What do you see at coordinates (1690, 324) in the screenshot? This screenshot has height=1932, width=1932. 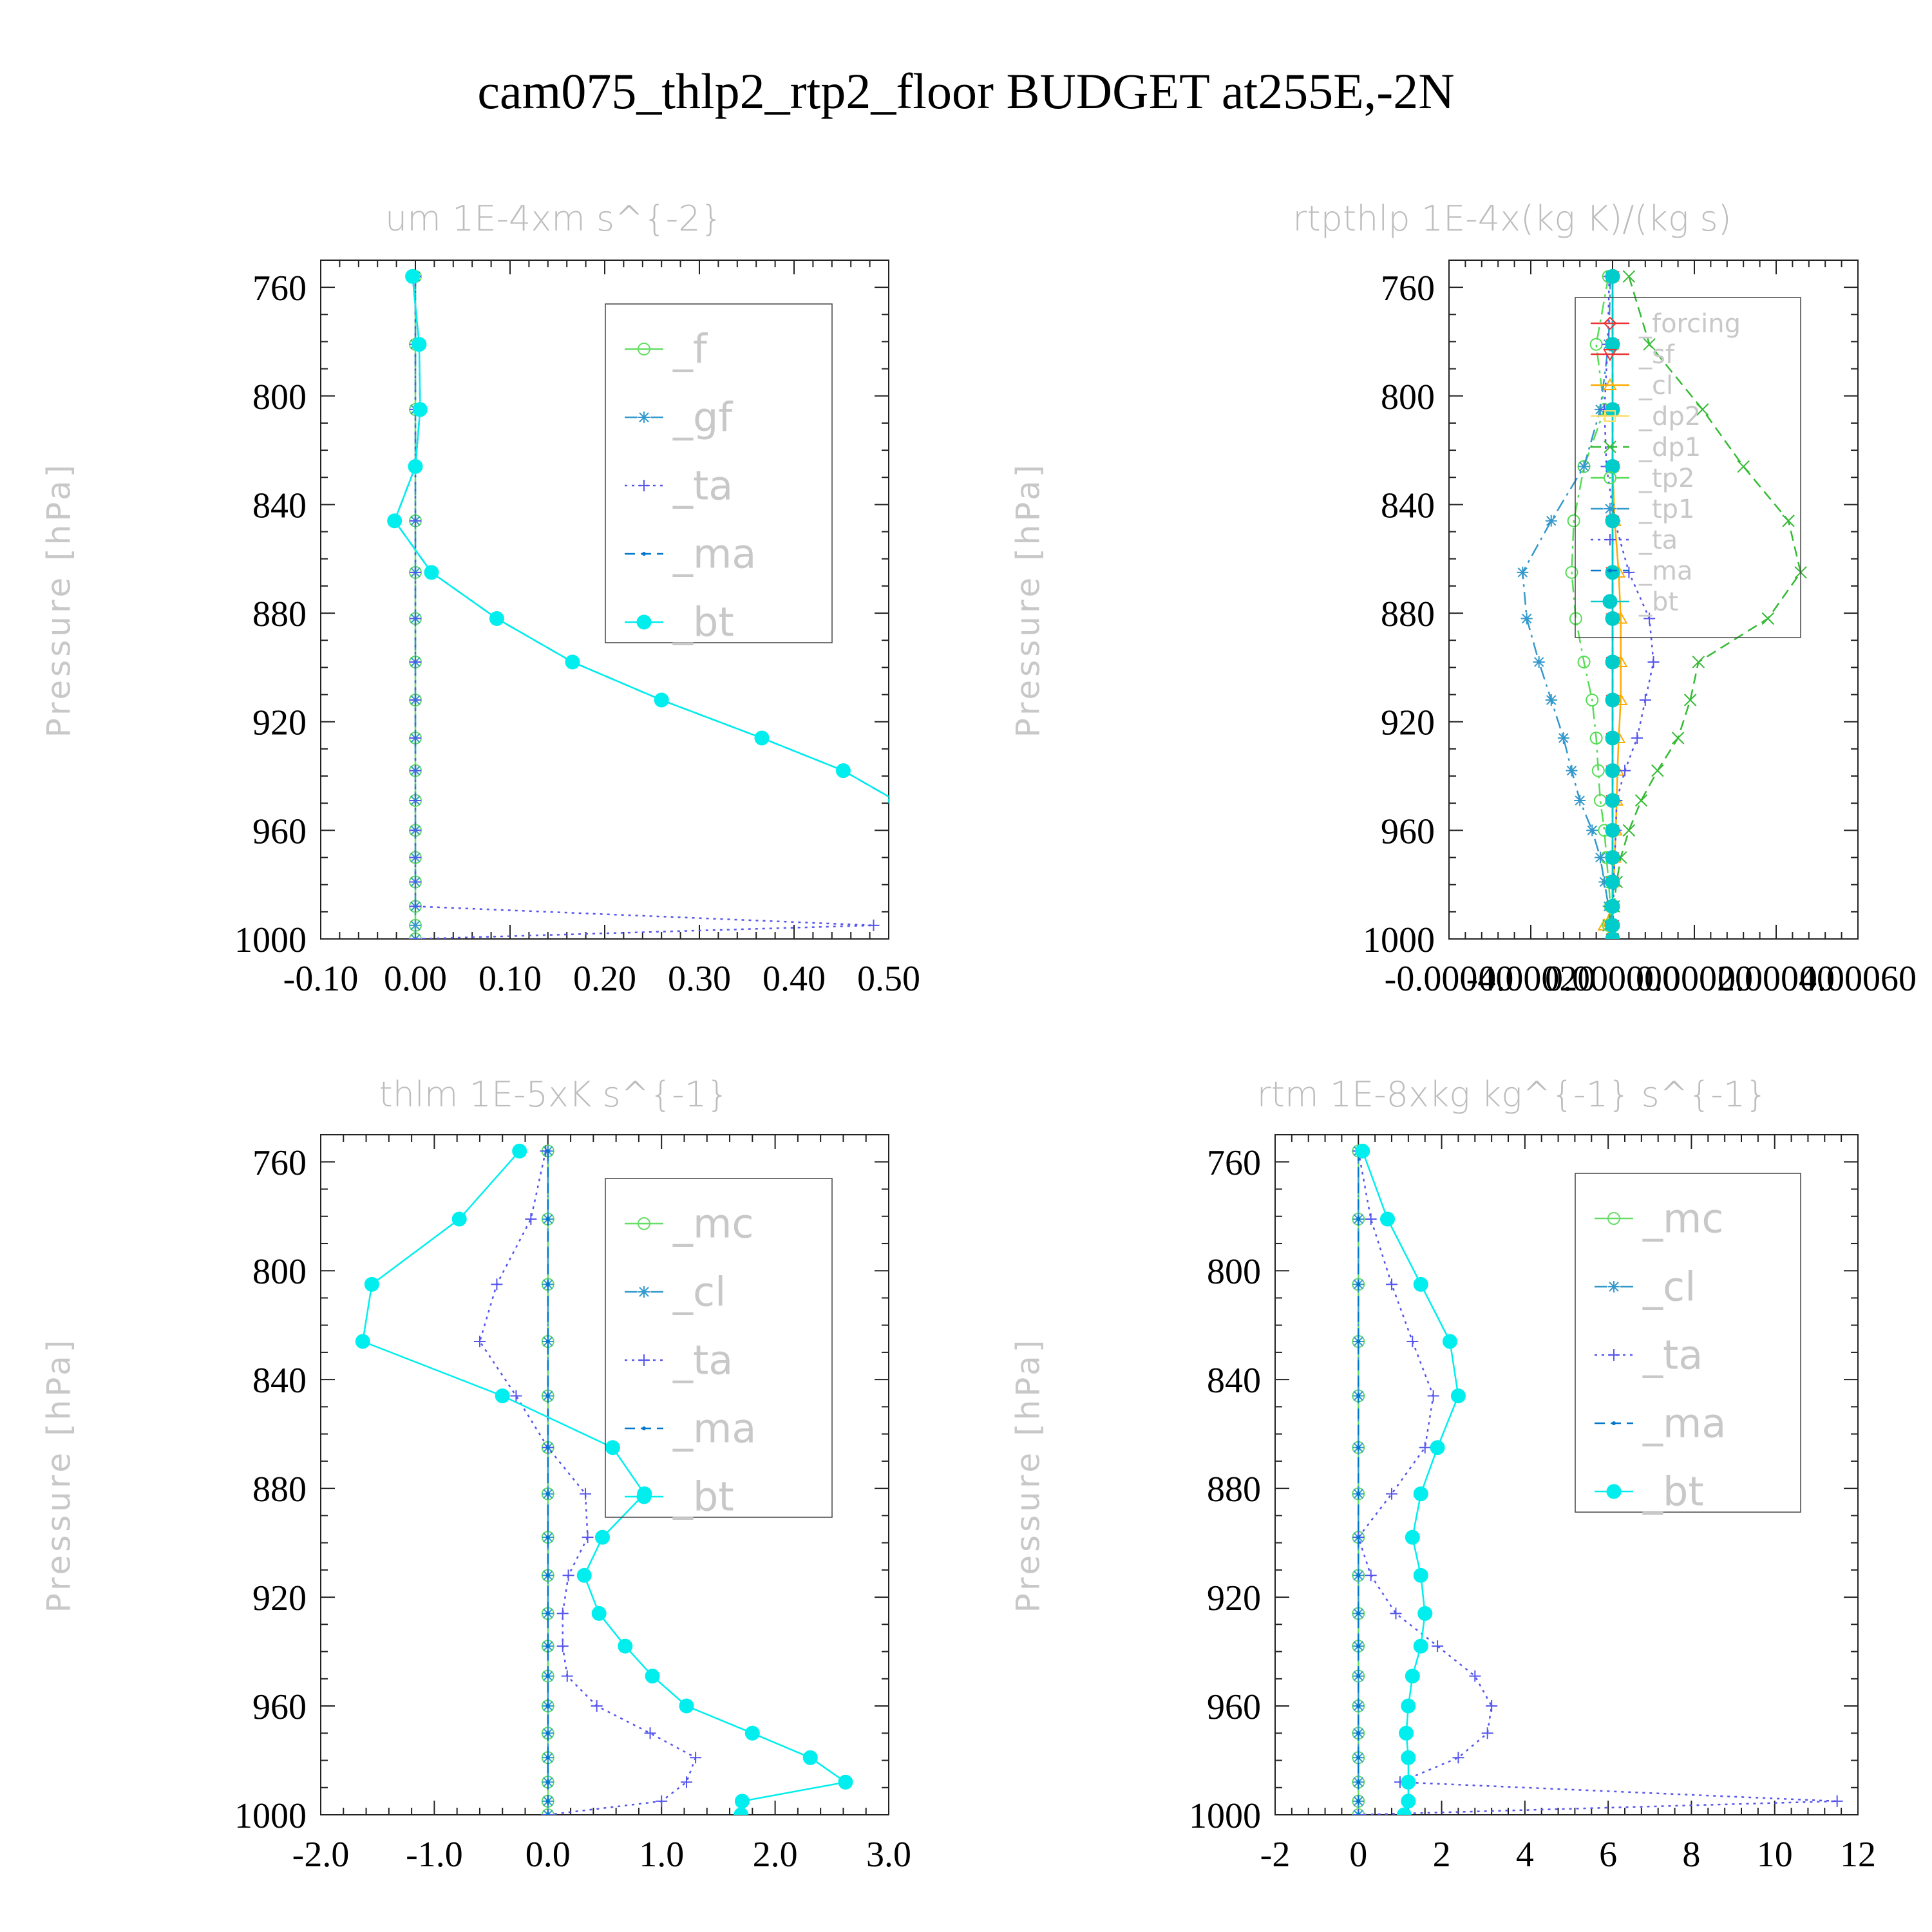 I see `legend-label: _forcing` at bounding box center [1690, 324].